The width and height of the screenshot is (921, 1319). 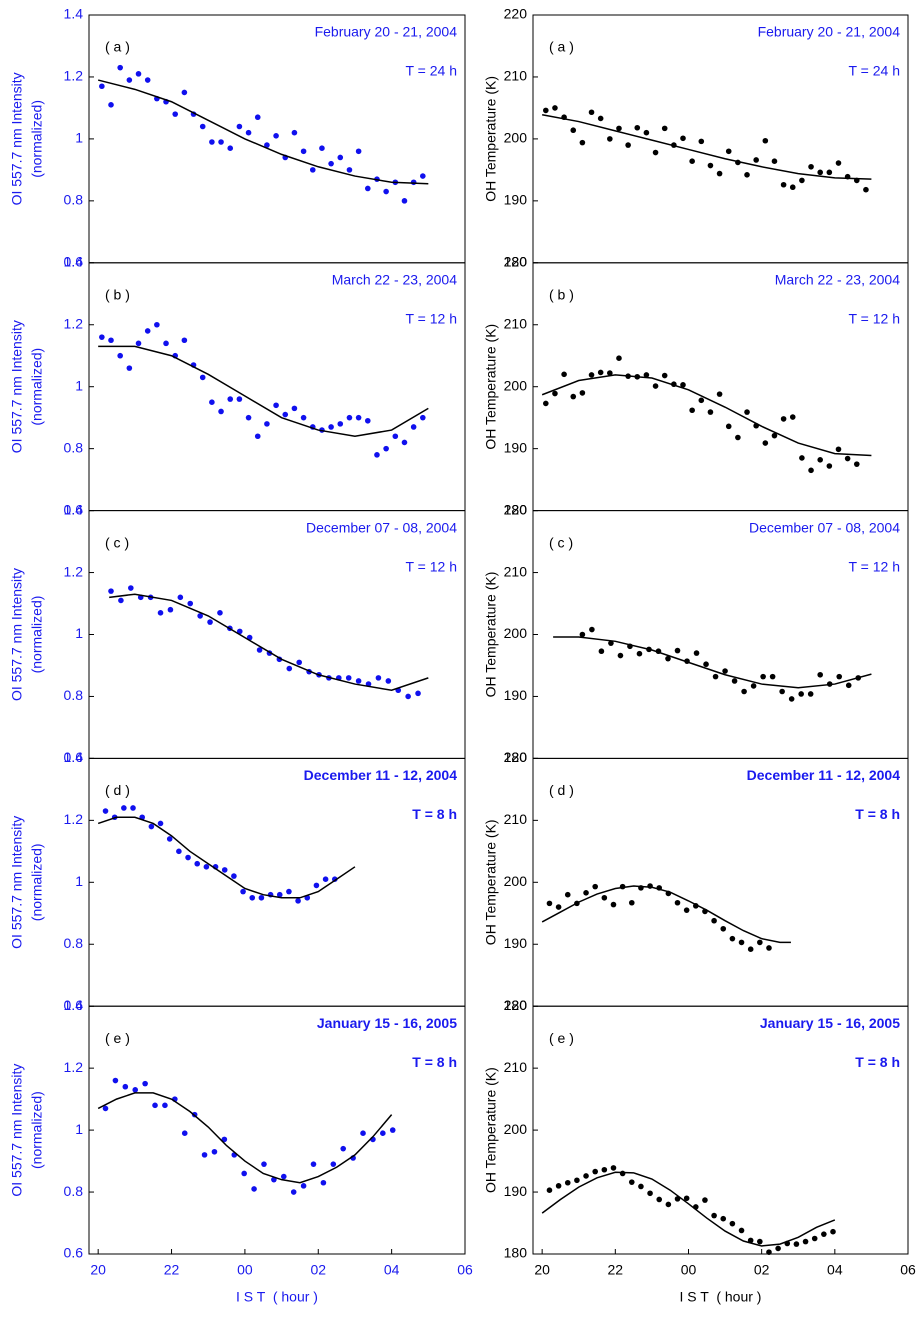 I want to click on x-tick-label: 20, so click(x=542, y=1270).